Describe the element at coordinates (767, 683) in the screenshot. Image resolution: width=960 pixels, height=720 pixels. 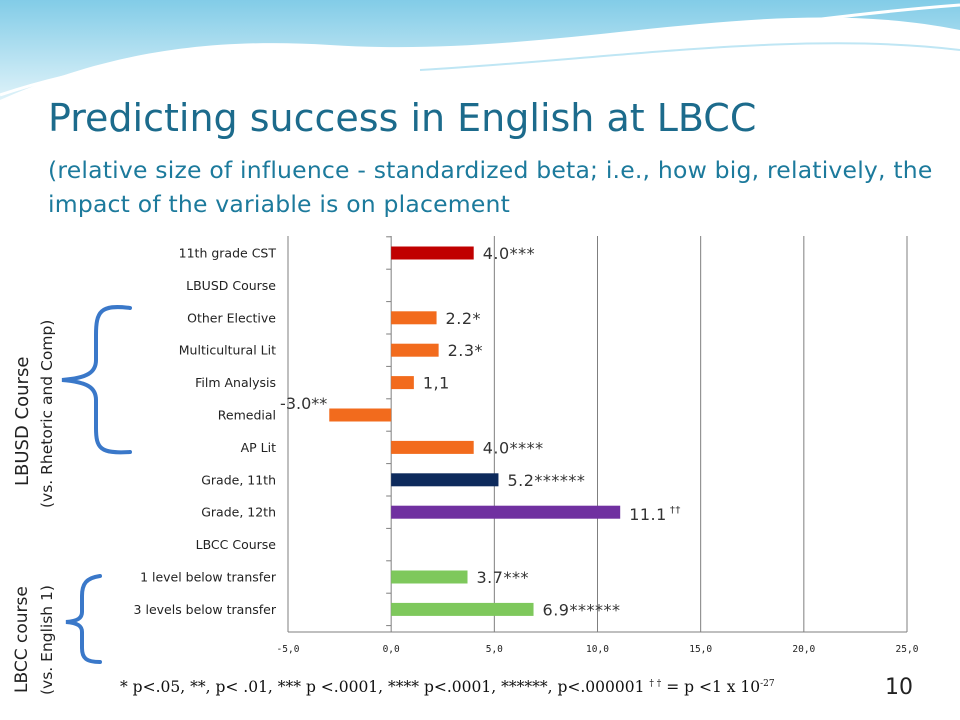
I see `footnote-exponent: -27` at that location.